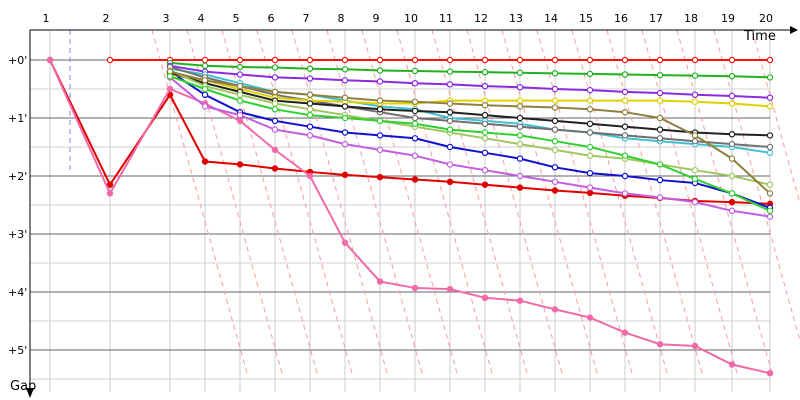 The width and height of the screenshot is (800, 400). What do you see at coordinates (30, 393) in the screenshot?
I see `y-axis-arrow` at bounding box center [30, 393].